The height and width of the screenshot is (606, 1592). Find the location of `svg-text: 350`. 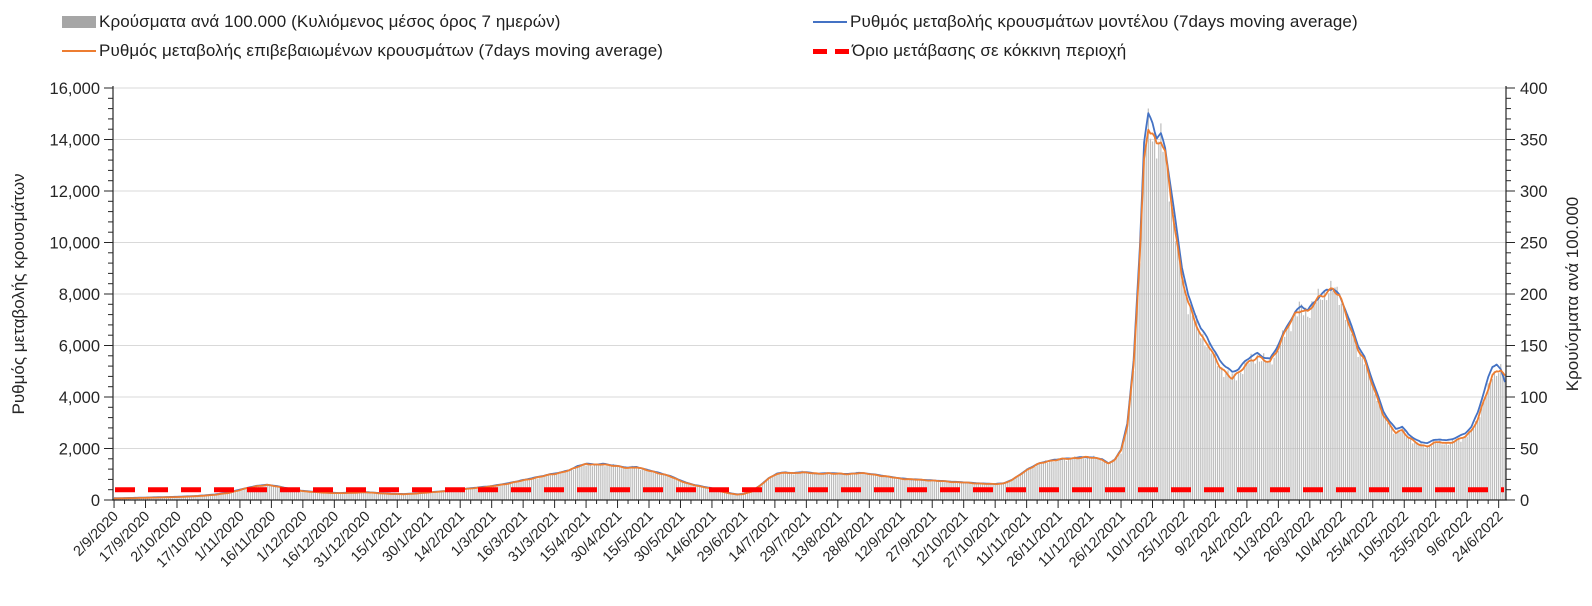

svg-text: 350 is located at coordinates (1534, 141).